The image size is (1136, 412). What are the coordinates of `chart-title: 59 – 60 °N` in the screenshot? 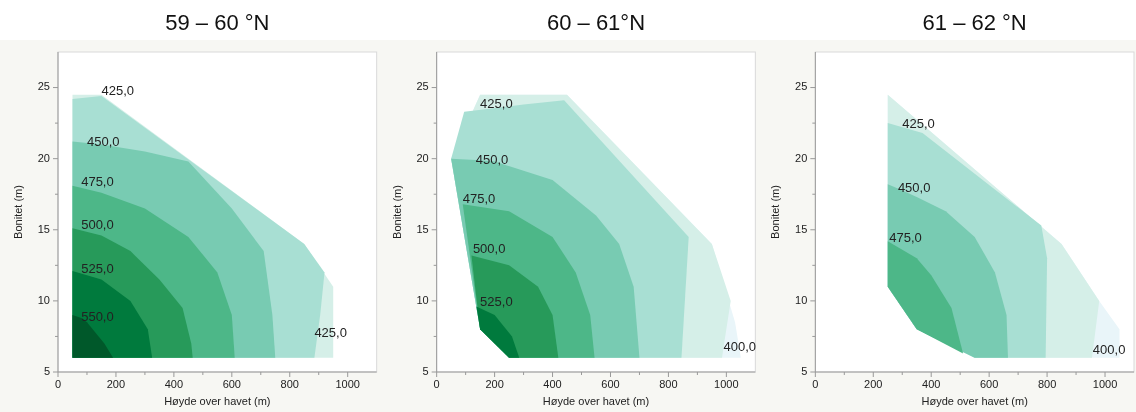 It's located at (217, 22).